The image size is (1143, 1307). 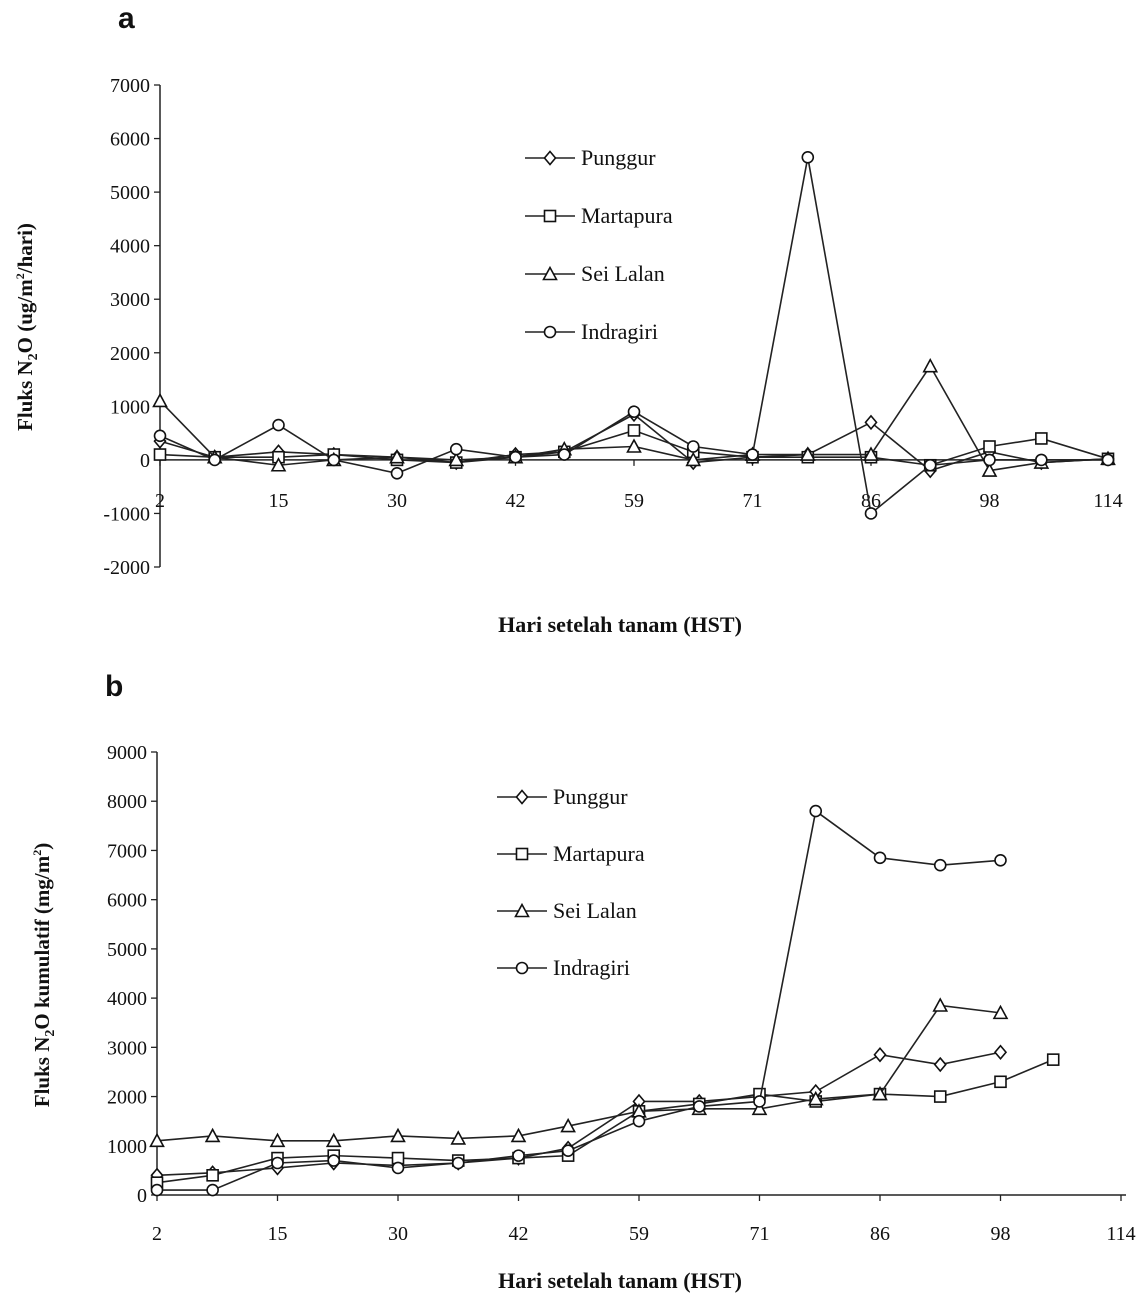 I want to click on legend-label: Martapura, so click(x=627, y=215).